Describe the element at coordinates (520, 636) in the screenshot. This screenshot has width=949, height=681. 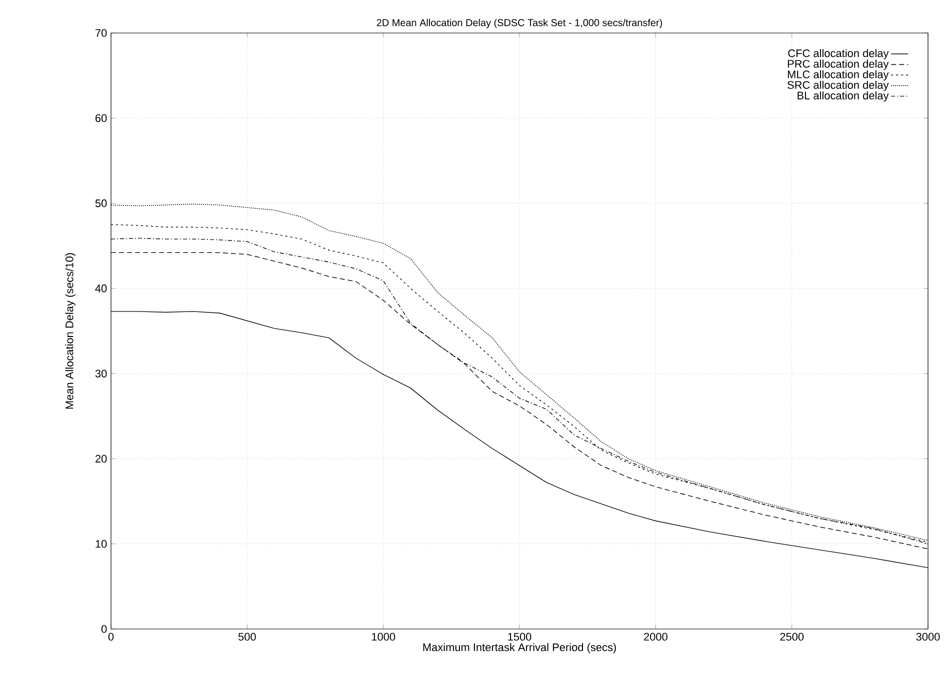
I see `x-tick-label: 1500` at that location.